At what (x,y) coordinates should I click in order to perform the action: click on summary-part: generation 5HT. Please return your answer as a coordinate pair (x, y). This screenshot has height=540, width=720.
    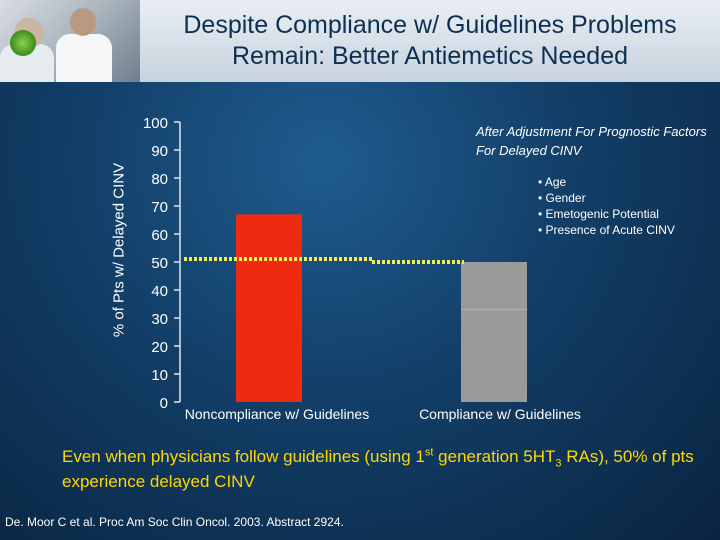
    Looking at the image, I should click on (494, 456).